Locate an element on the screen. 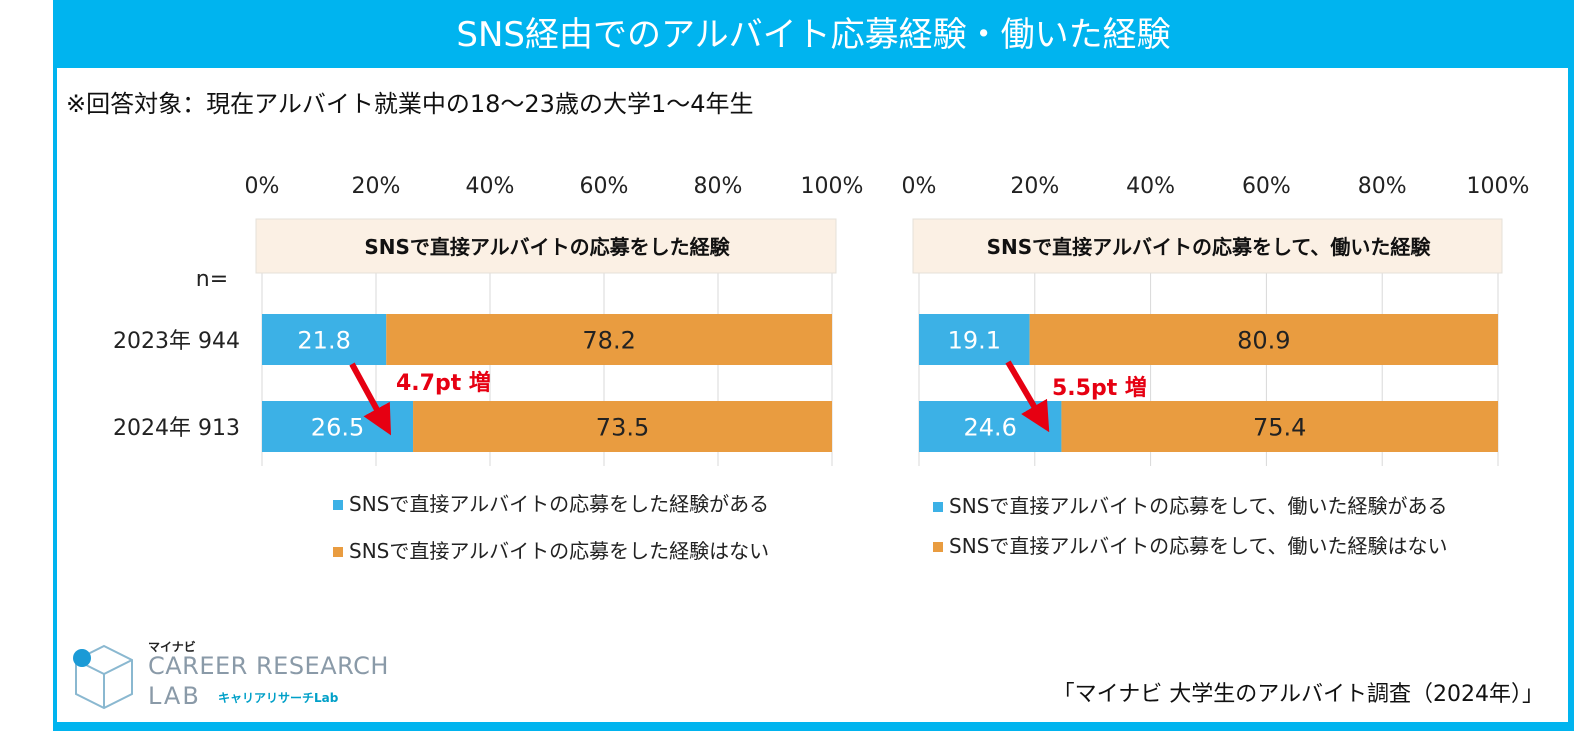  increase-annotation: 5.5pt 増 is located at coordinates (1099, 388).